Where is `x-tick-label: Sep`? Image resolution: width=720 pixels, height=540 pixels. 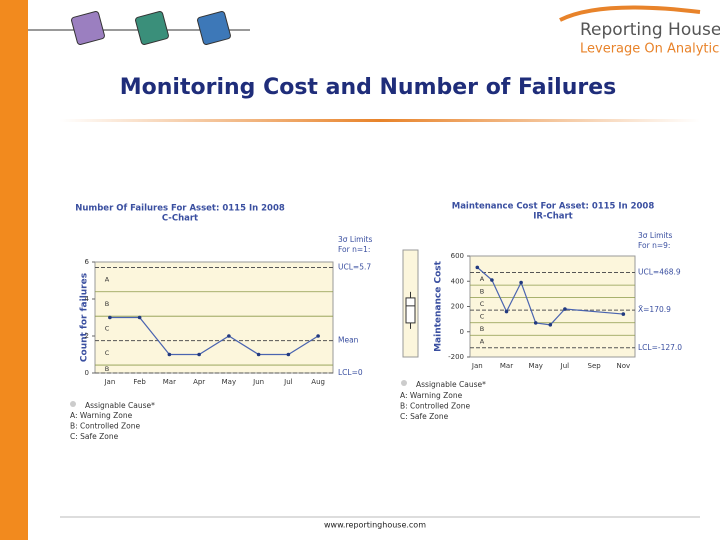 x-tick-label: Sep is located at coordinates (595, 366).